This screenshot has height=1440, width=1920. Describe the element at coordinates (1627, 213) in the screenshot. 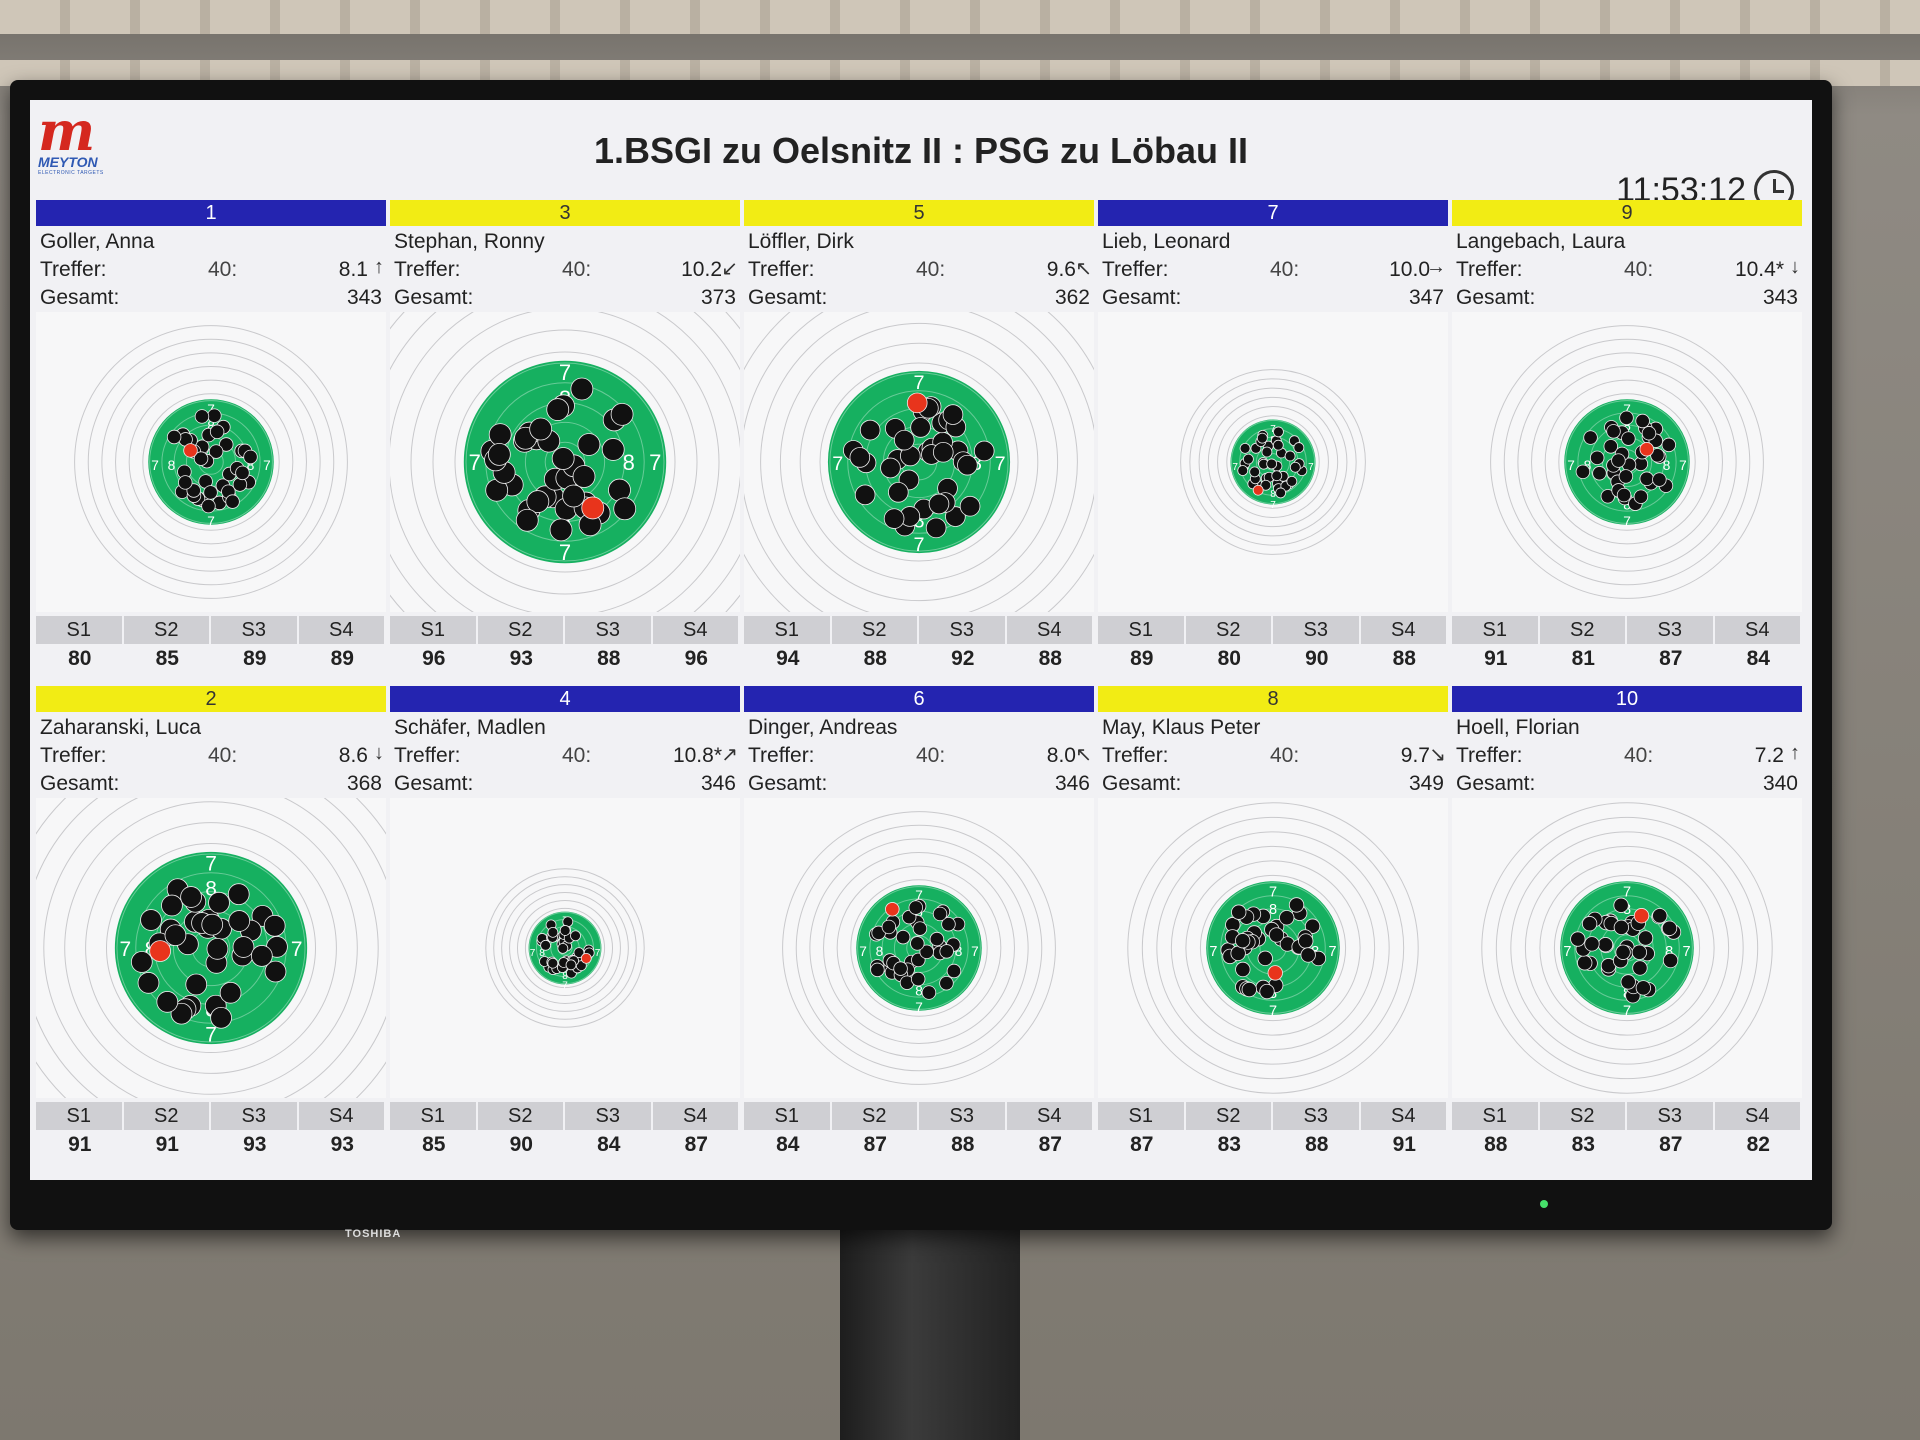

I see `lane-number-bar: 9` at that location.